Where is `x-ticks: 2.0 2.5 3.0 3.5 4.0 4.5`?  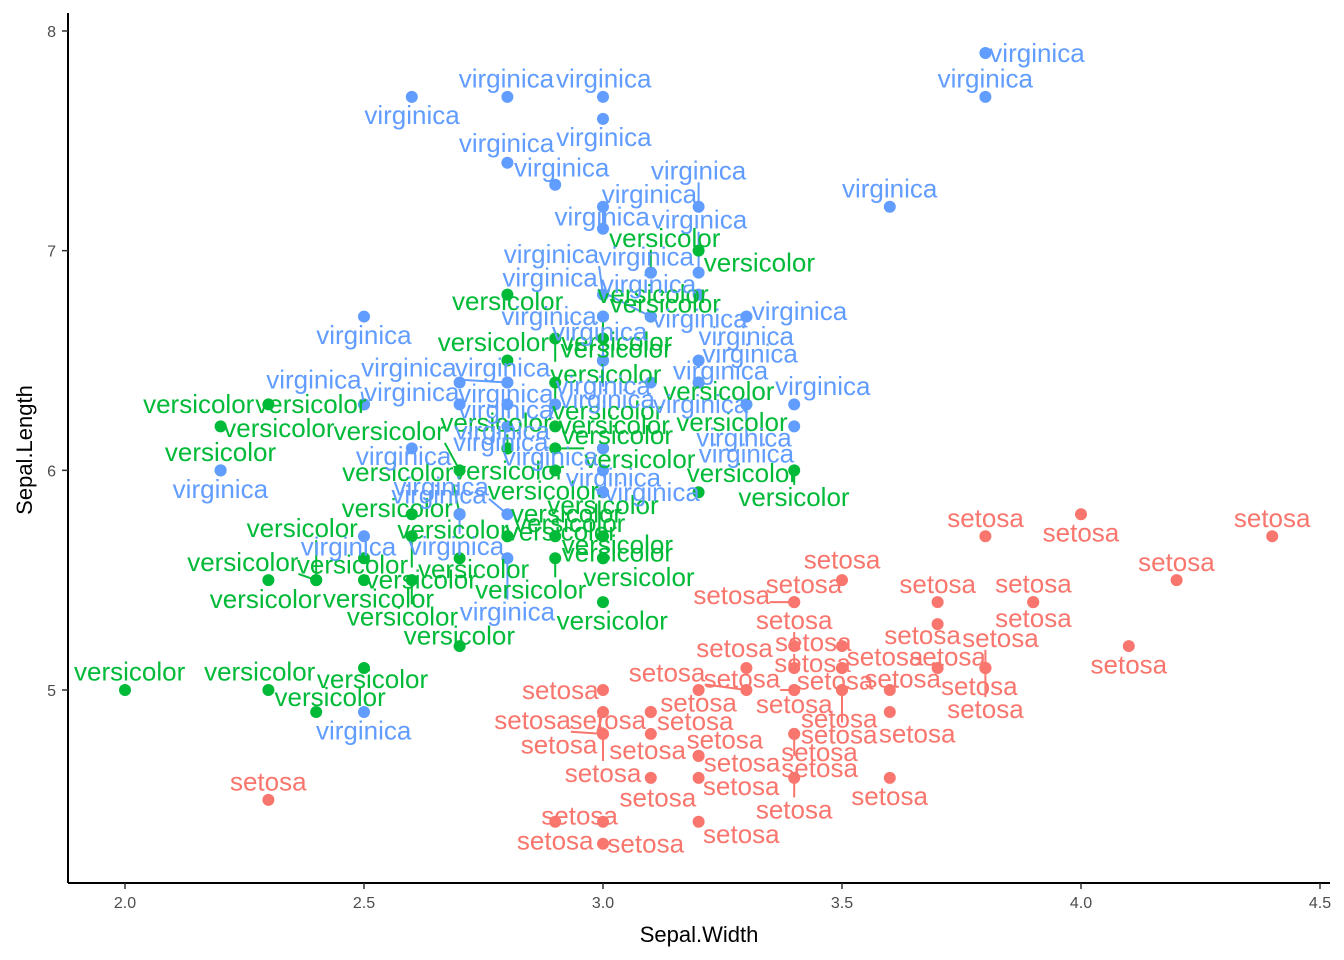
x-ticks: 2.0 2.5 3.0 3.5 4.0 4.5 is located at coordinates (722, 897).